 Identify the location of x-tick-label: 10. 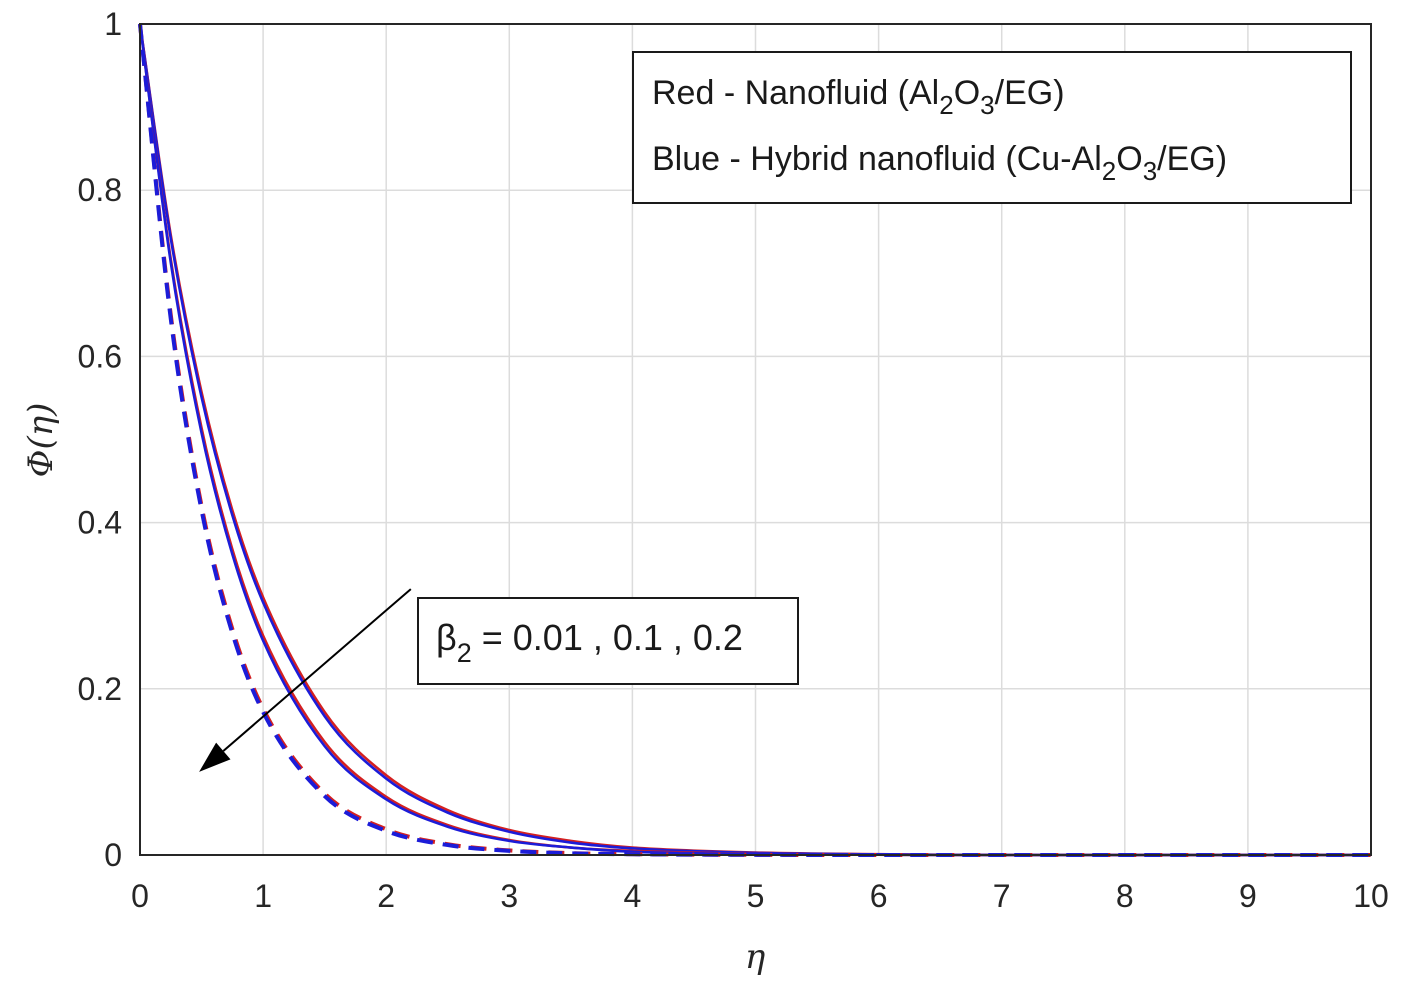
(1371, 896).